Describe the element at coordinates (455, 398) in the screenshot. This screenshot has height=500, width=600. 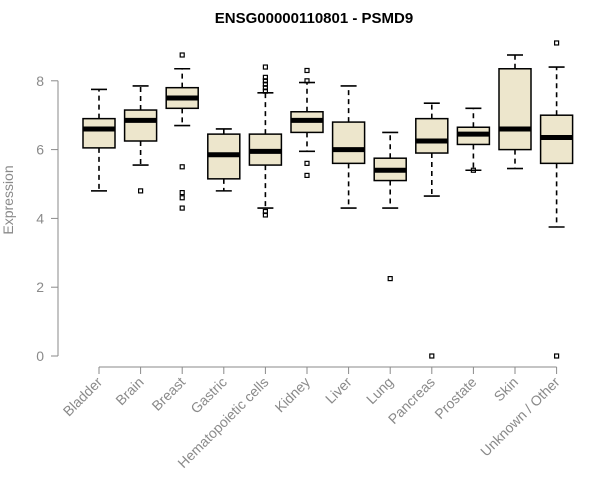
I see `x-tick-label: Prostate` at that location.